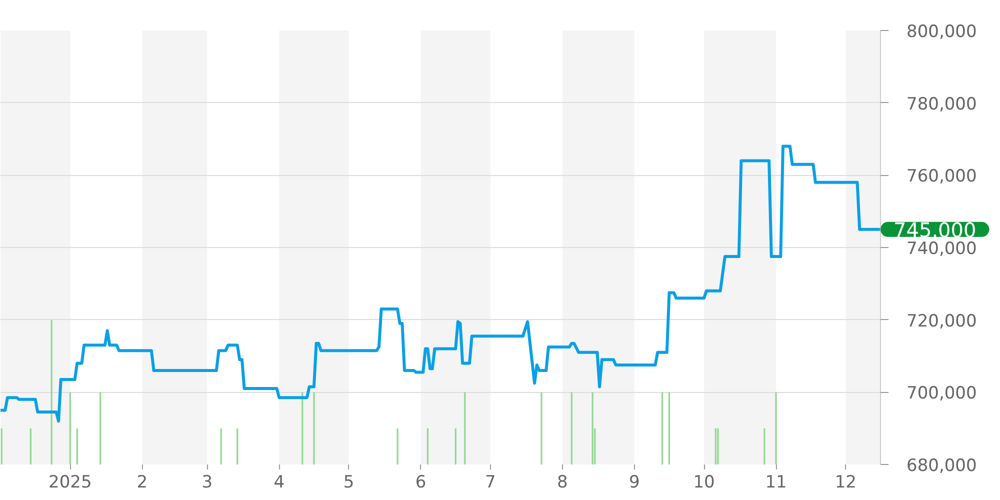 The image size is (1000, 500). Describe the element at coordinates (704, 482) in the screenshot. I see `x-tick-label: 10` at that location.